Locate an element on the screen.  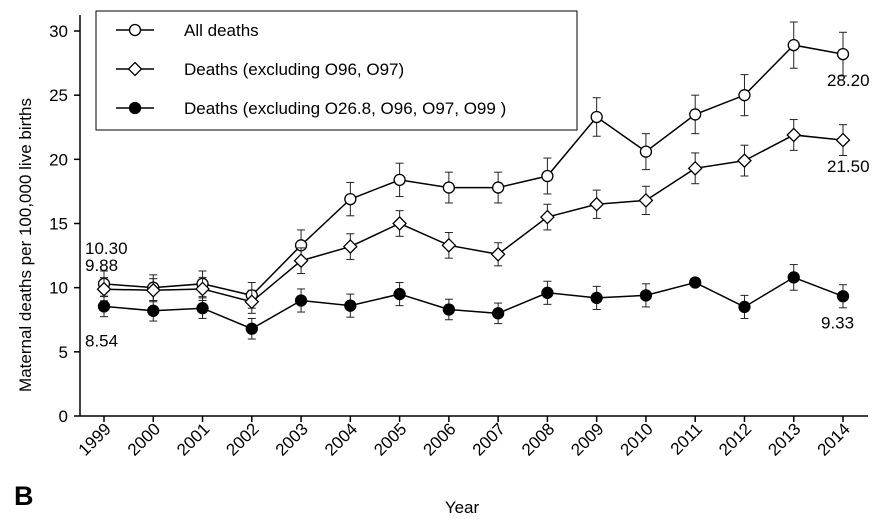
y-tick-label: 30 is located at coordinates (58, 31).